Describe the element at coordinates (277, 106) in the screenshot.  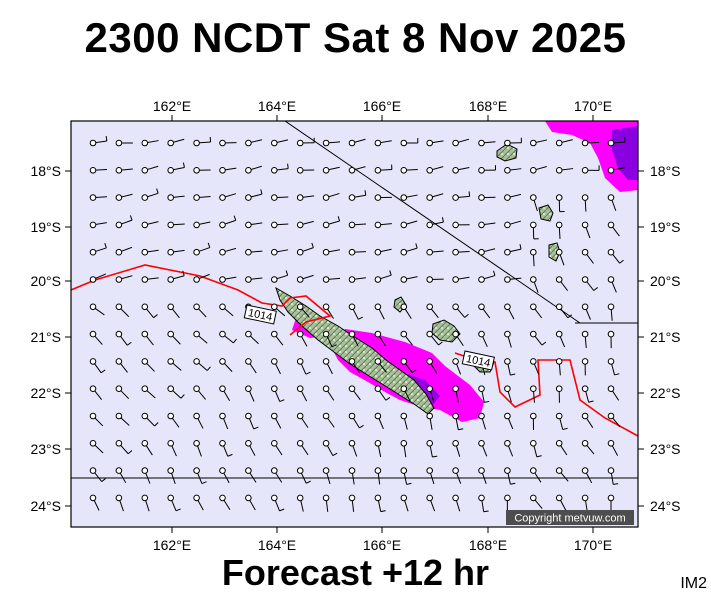
I see `lon-label-top-164: 164°E` at that location.